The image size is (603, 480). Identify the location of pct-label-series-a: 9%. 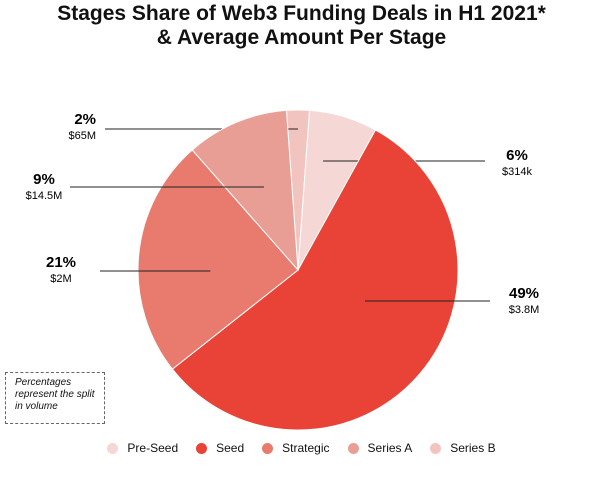
(44, 179).